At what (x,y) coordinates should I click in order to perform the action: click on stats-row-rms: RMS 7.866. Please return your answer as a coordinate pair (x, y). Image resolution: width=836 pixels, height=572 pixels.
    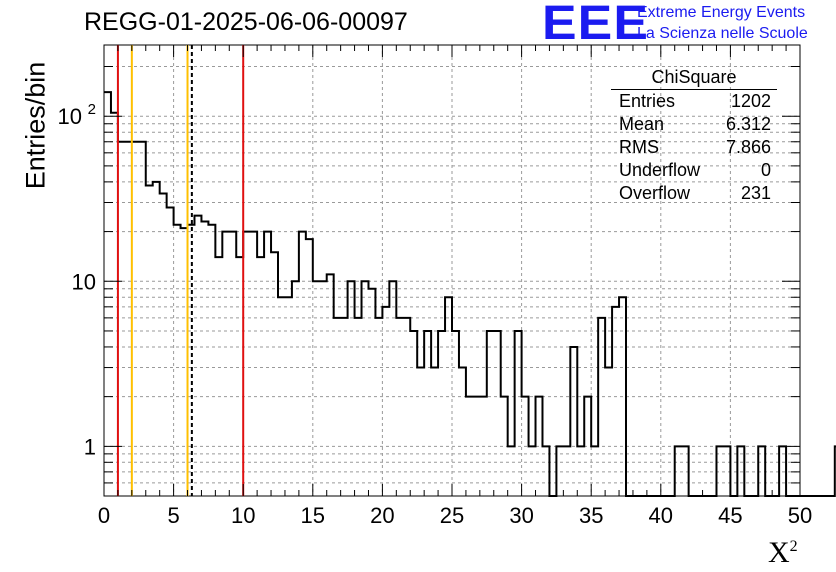
    Looking at the image, I should click on (695, 147).